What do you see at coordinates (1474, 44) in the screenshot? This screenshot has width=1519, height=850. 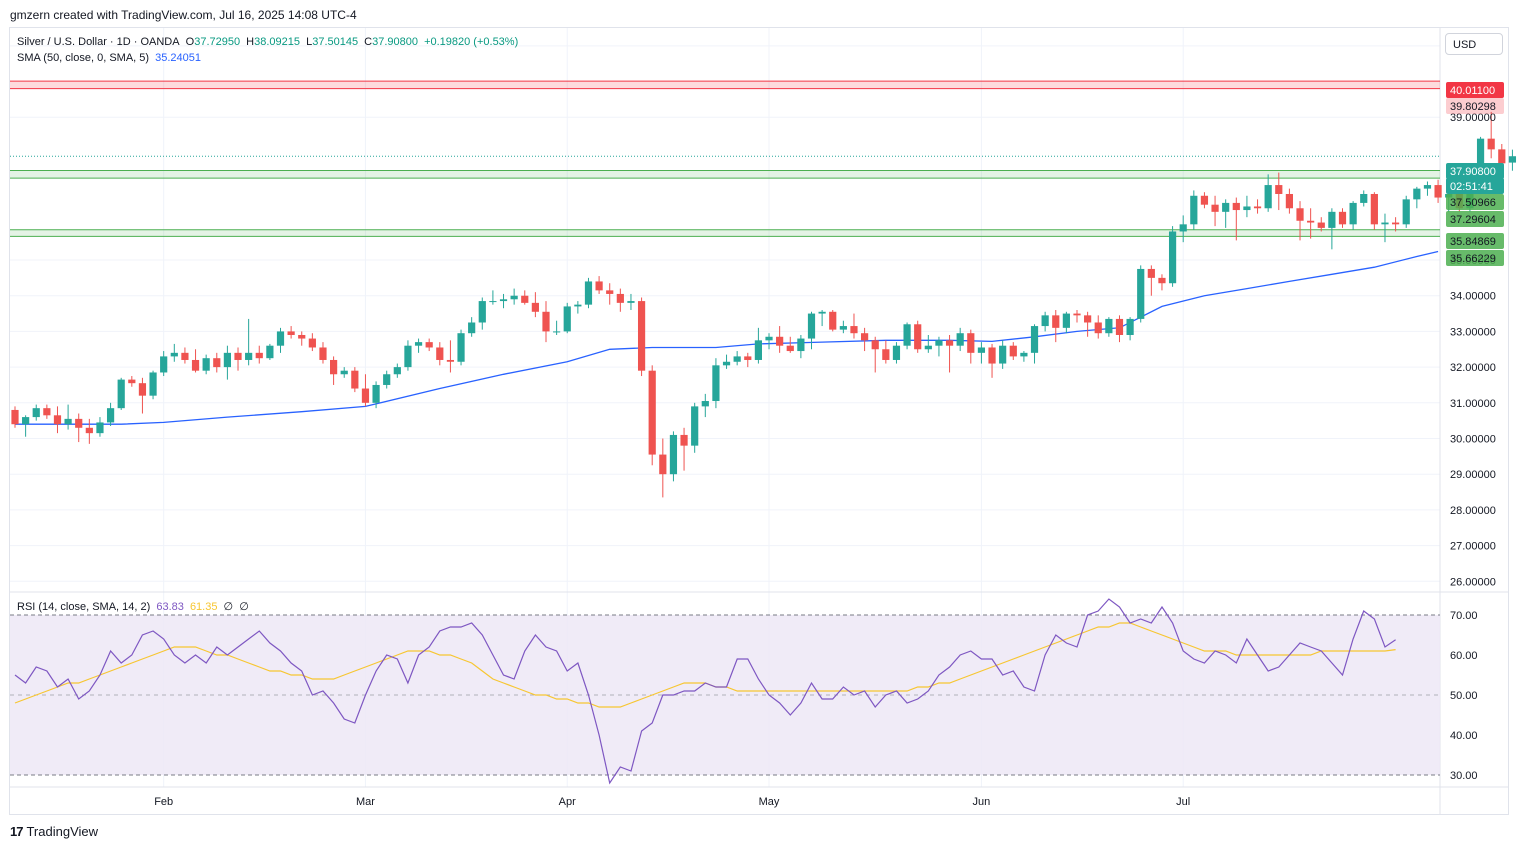 I see `currency-button: USD` at bounding box center [1474, 44].